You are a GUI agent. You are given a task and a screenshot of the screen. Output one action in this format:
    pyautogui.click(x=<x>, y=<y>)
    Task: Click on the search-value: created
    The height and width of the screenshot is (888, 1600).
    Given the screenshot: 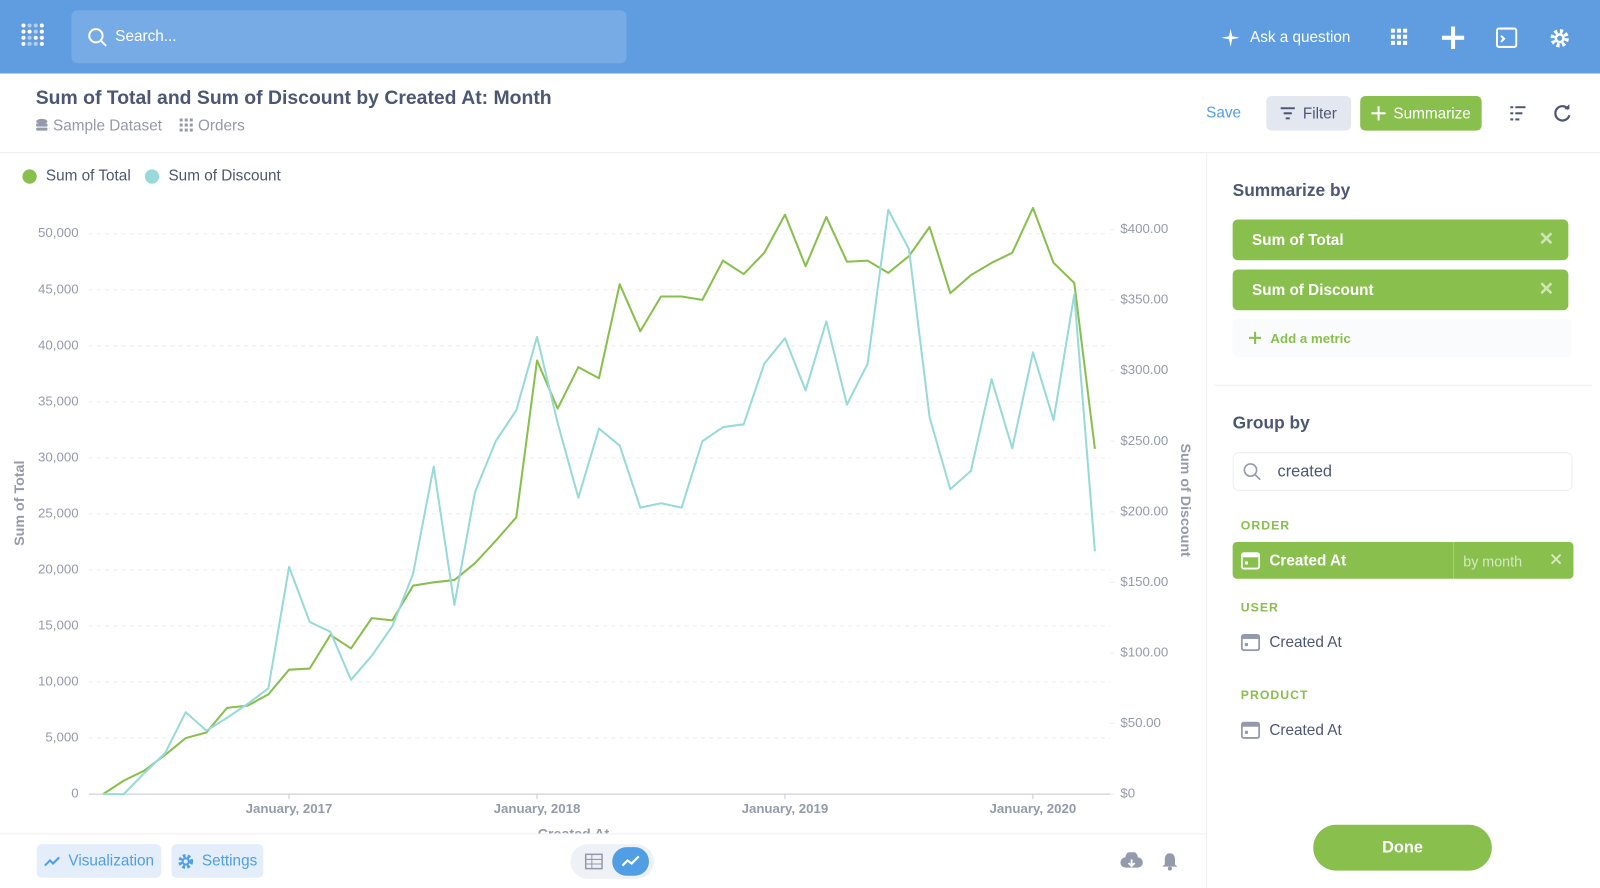 What is the action you would take?
    pyautogui.click(x=1305, y=472)
    